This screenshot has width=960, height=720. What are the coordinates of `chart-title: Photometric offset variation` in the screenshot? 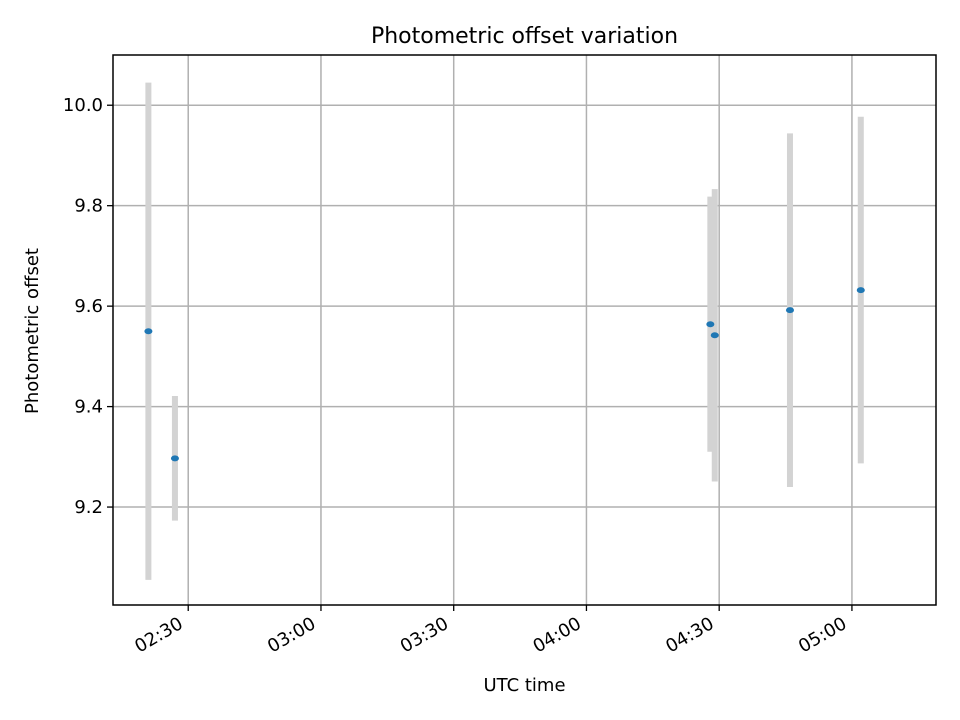 It's located at (524, 36).